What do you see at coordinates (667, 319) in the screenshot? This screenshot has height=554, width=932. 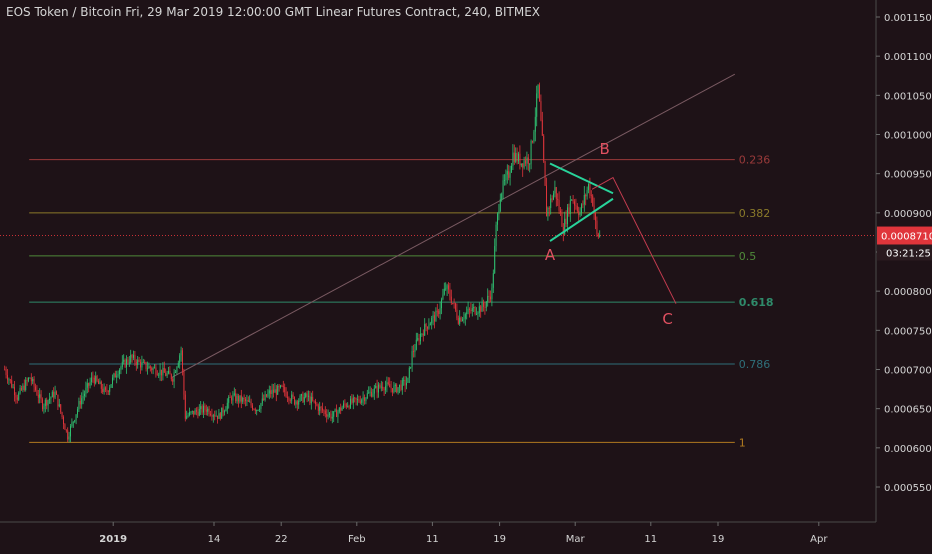 I see `wave-label-C: C` at bounding box center [667, 319].